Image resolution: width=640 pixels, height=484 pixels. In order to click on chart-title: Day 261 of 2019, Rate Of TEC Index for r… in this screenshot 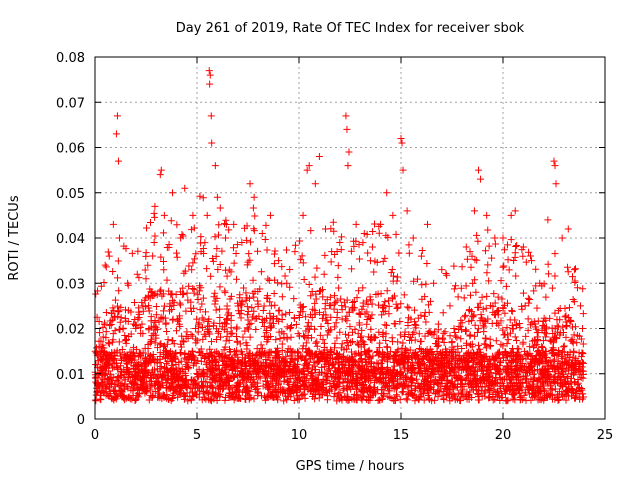, I will do `click(350, 28)`.